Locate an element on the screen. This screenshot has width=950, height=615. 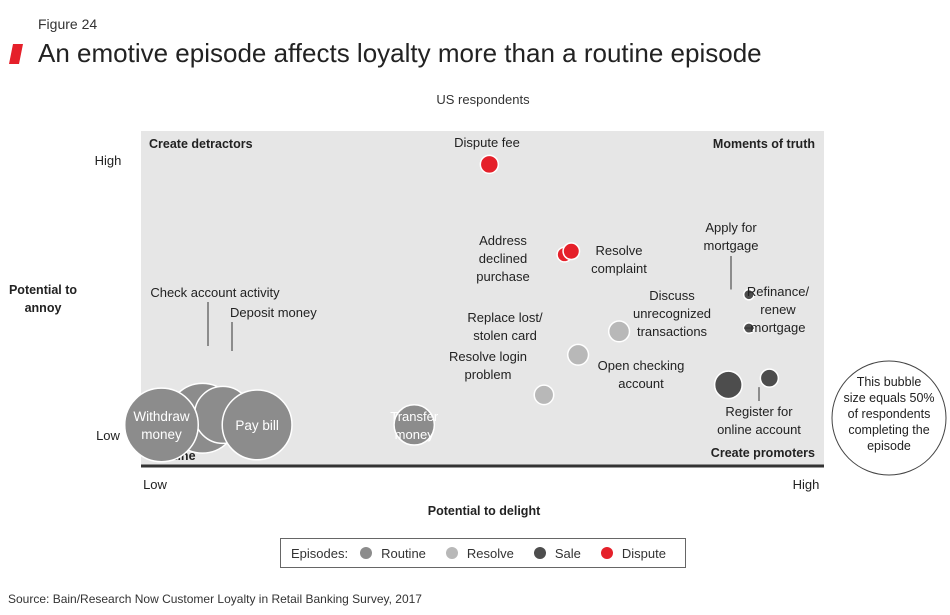
legend-item-resolve: Resolve is located at coordinates (479, 553).